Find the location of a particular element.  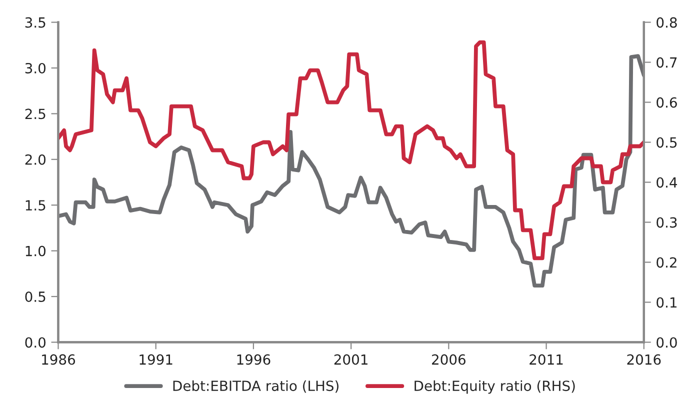

x-tick-label: 1986 is located at coordinates (59, 359).